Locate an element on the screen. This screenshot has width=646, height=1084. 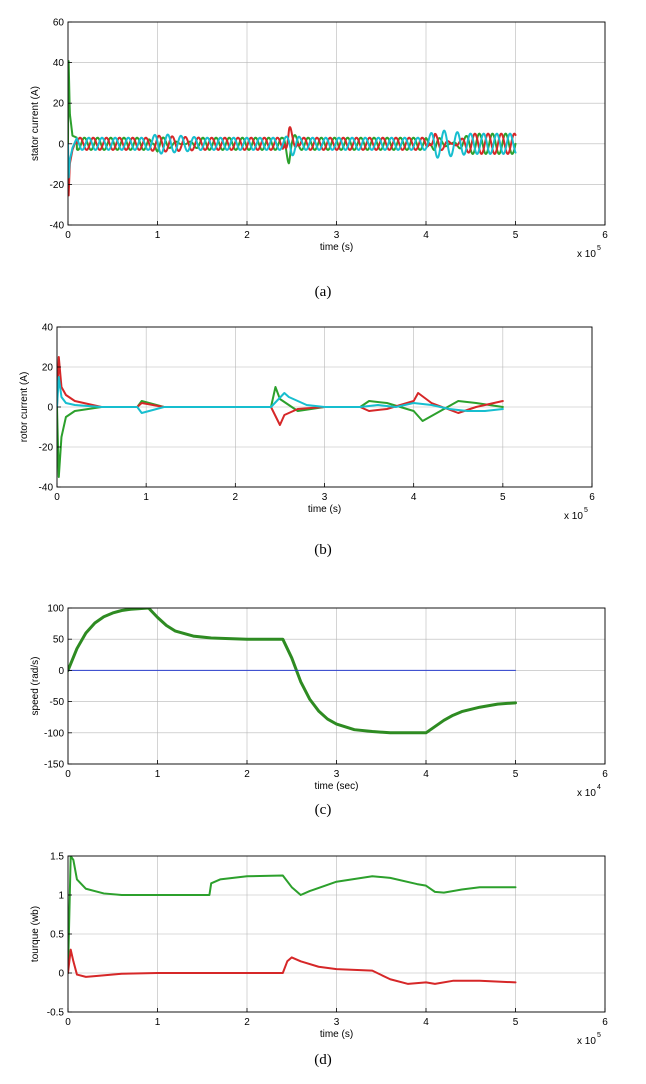
panel-caption: (d) is located at coordinates (323, 1060).